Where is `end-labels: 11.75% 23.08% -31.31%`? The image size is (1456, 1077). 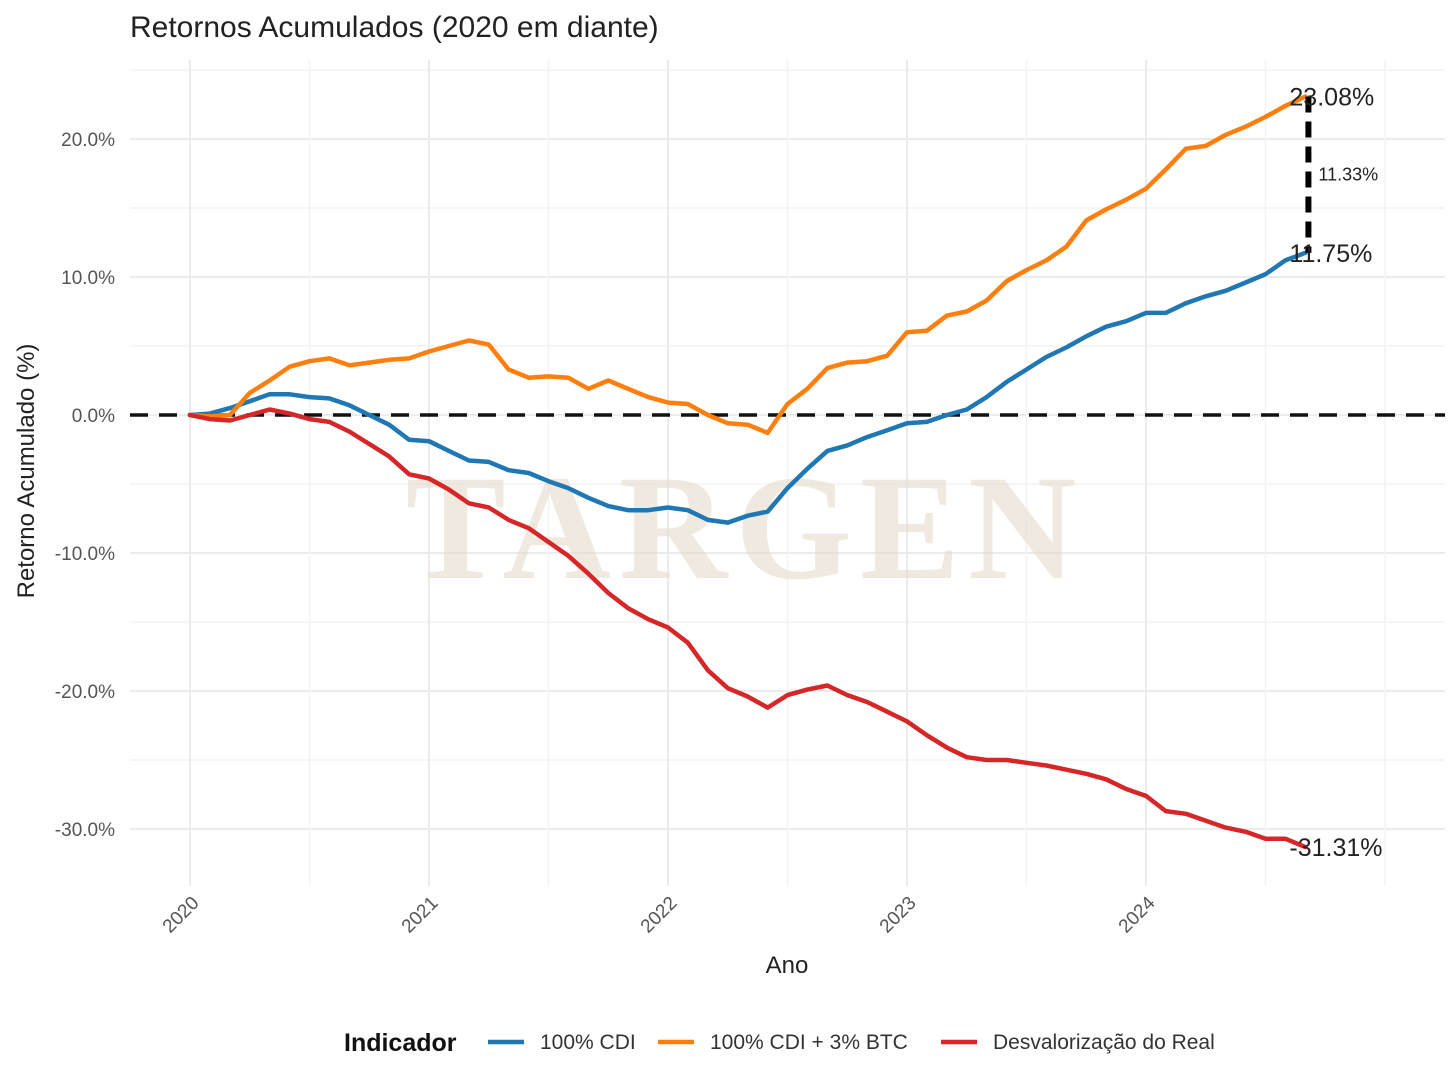
end-labels: 11.75% 23.08% -31.31% is located at coordinates (1335, 472).